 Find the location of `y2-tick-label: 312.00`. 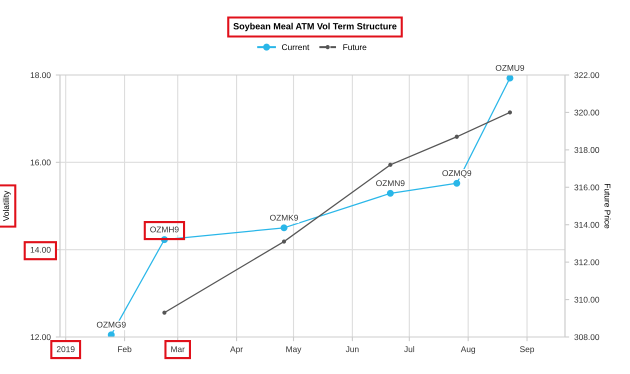

y2-tick-label: 312.00 is located at coordinates (587, 262).